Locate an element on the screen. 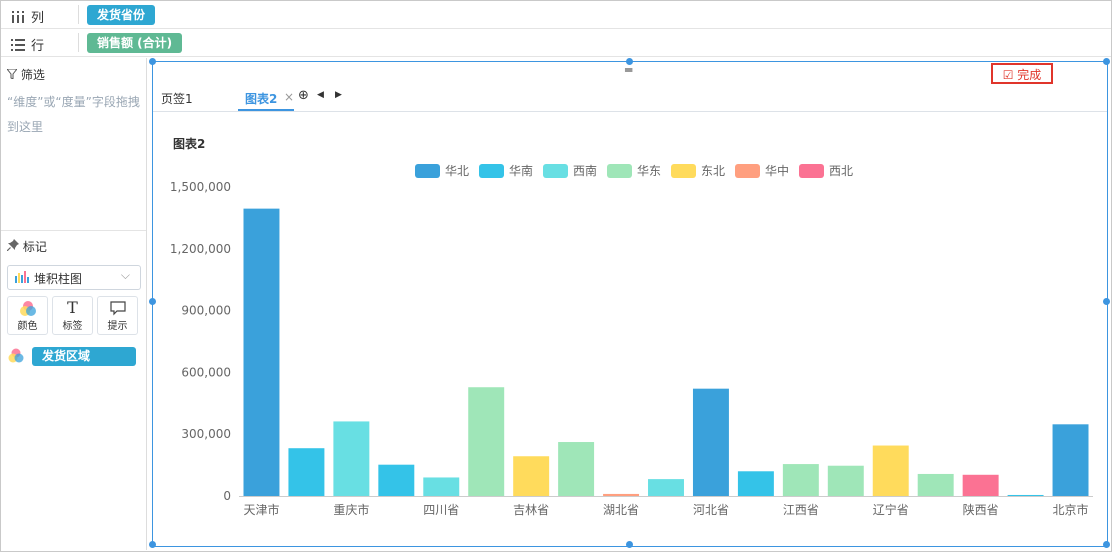 Image resolution: width=1112 pixels, height=552 pixels. columns-shelf-label: 列 is located at coordinates (27, 16).